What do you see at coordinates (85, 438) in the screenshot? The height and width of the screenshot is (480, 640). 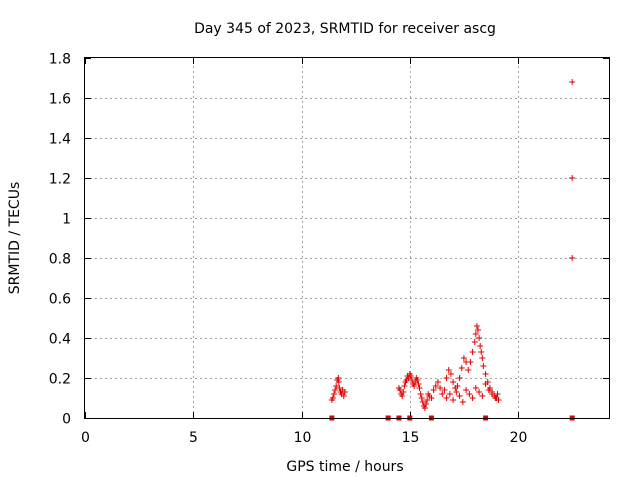 I see `x-tick-label: 0` at bounding box center [85, 438].